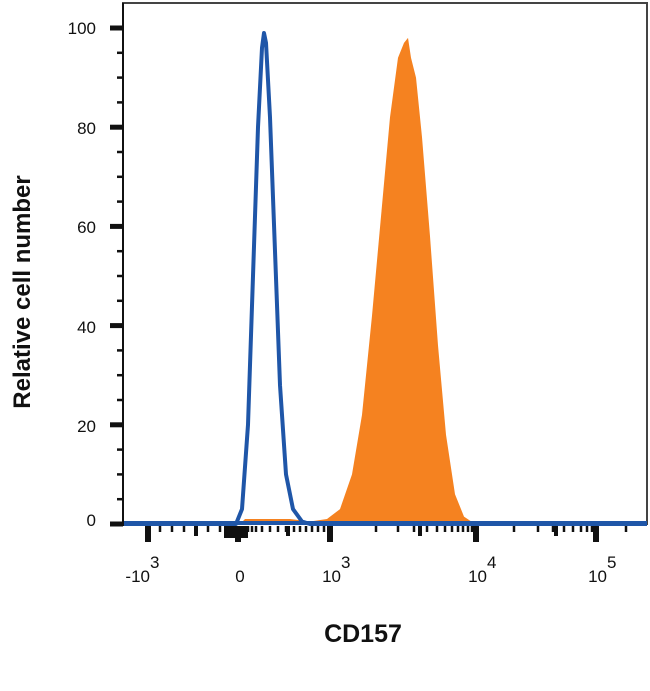  I want to click on svg-text: 0, so click(239, 576).